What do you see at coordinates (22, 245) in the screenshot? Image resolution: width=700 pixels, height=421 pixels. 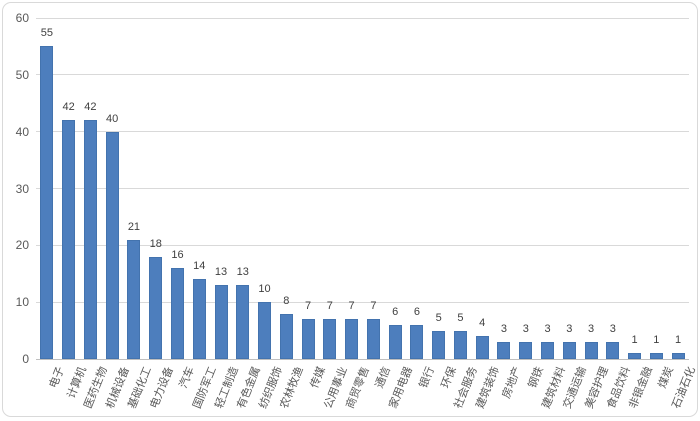 I see `y-tick-label: 20` at bounding box center [22, 245].